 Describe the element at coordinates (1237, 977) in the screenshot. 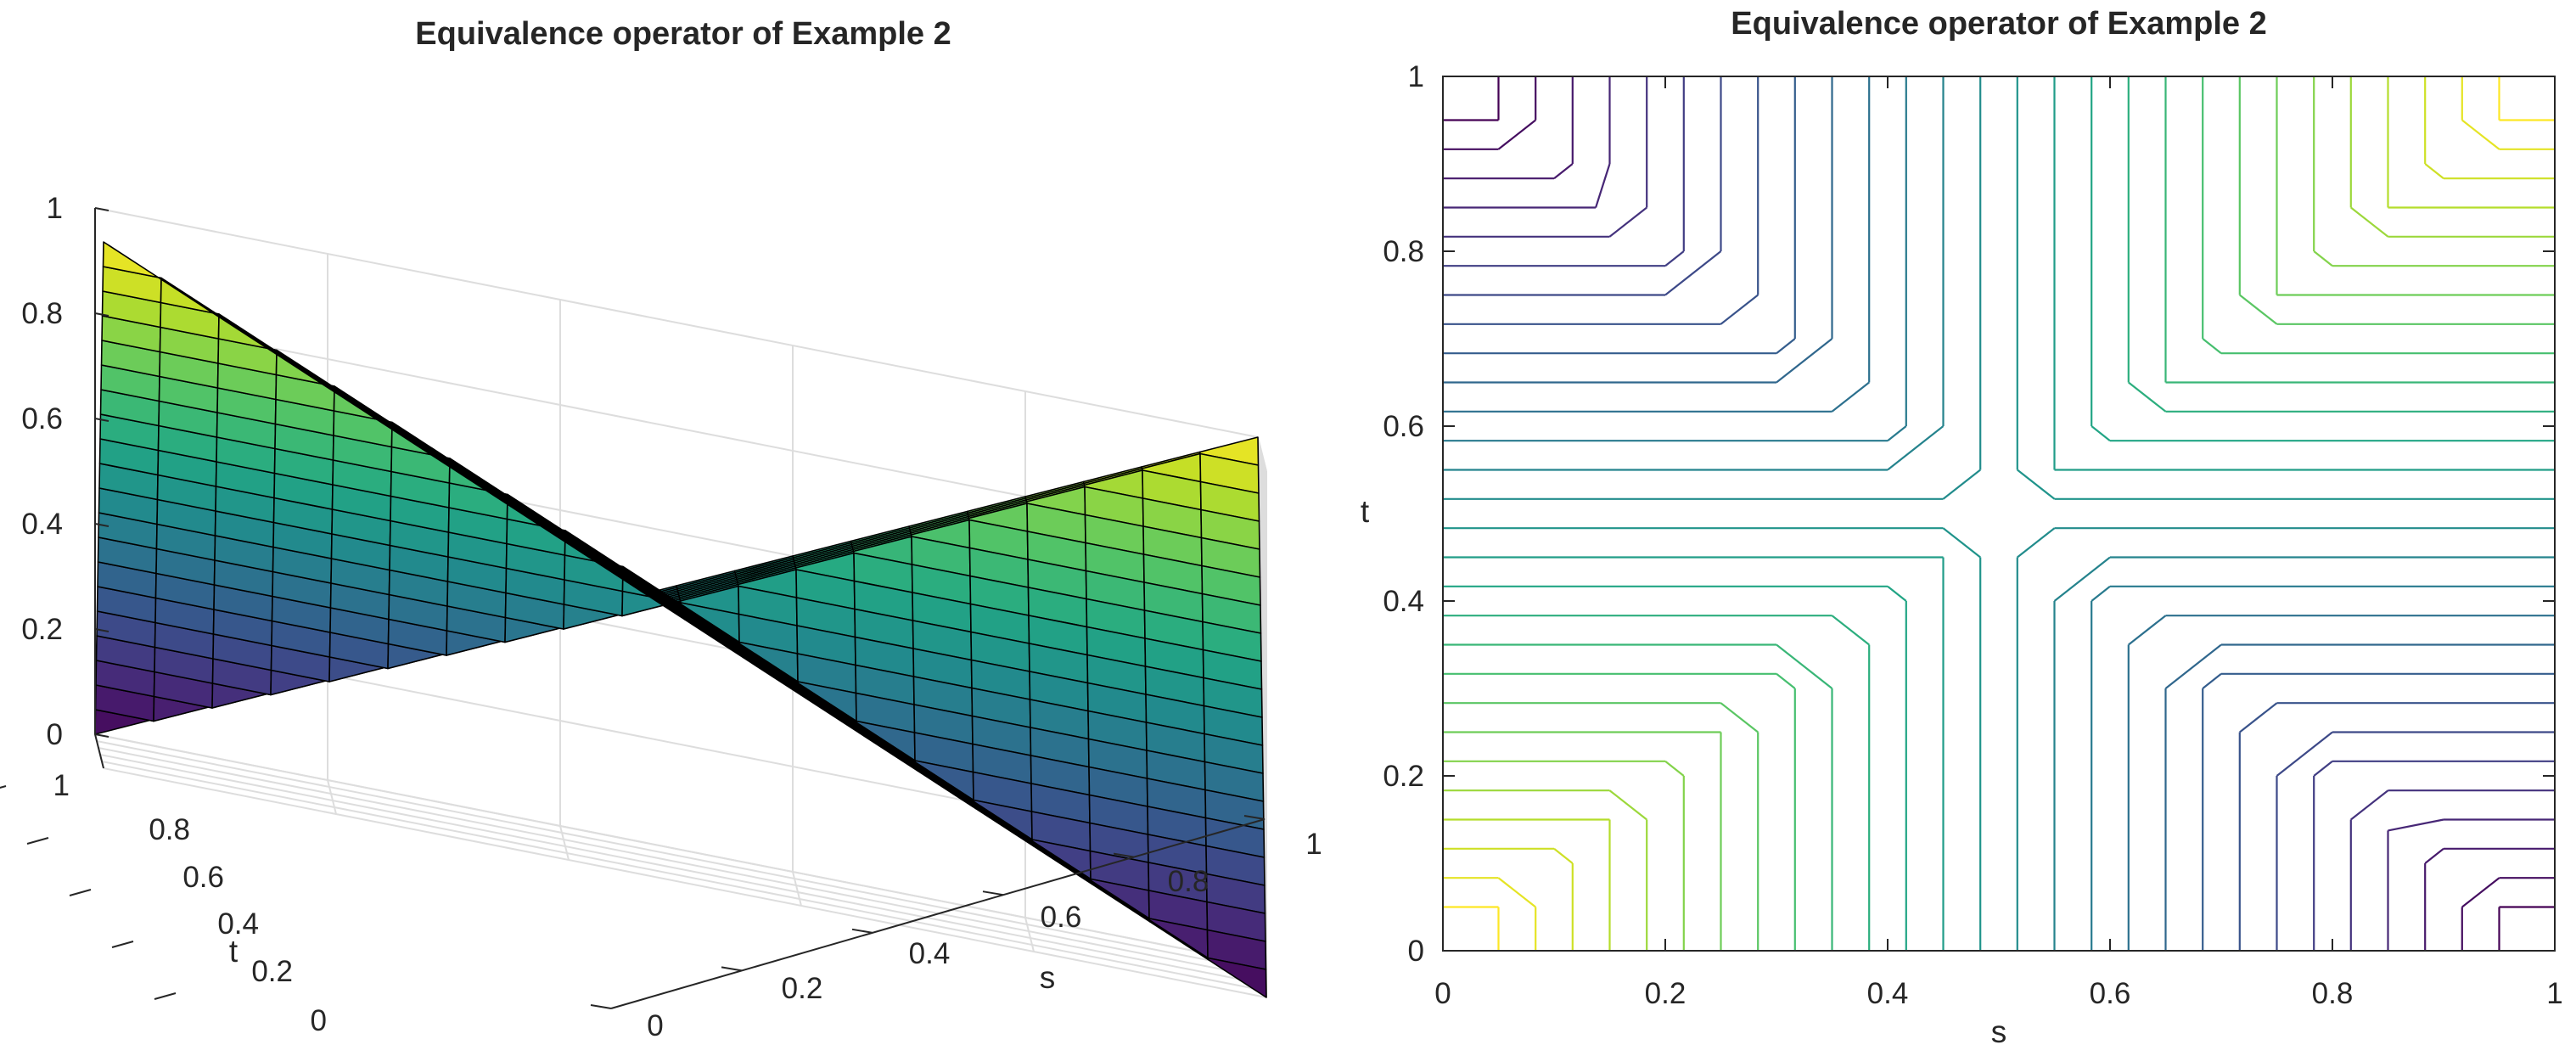

I see `surface-patch` at that location.